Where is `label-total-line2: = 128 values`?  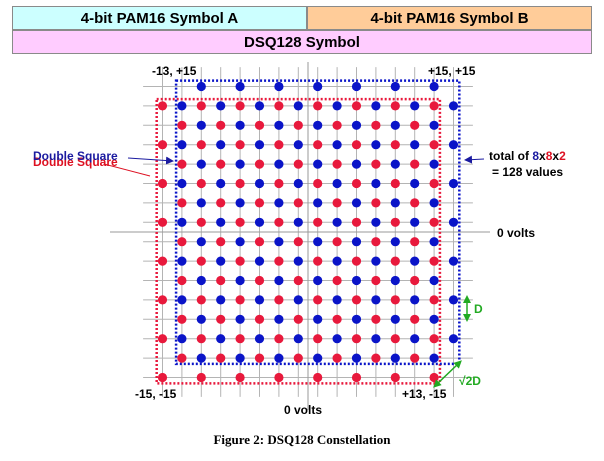 label-total-line2: = 128 values is located at coordinates (527, 172).